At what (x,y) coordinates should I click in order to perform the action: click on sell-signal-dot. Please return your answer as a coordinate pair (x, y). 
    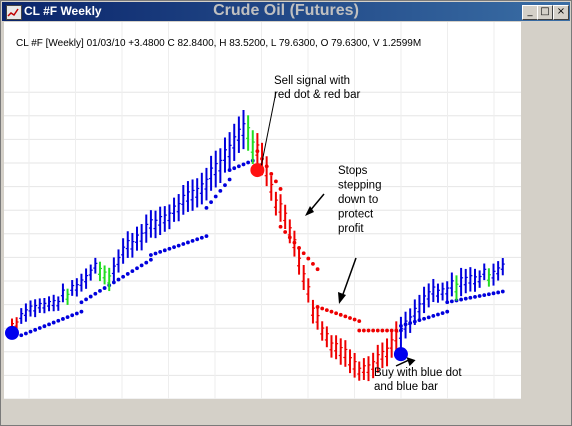
    Looking at the image, I should click on (257, 170).